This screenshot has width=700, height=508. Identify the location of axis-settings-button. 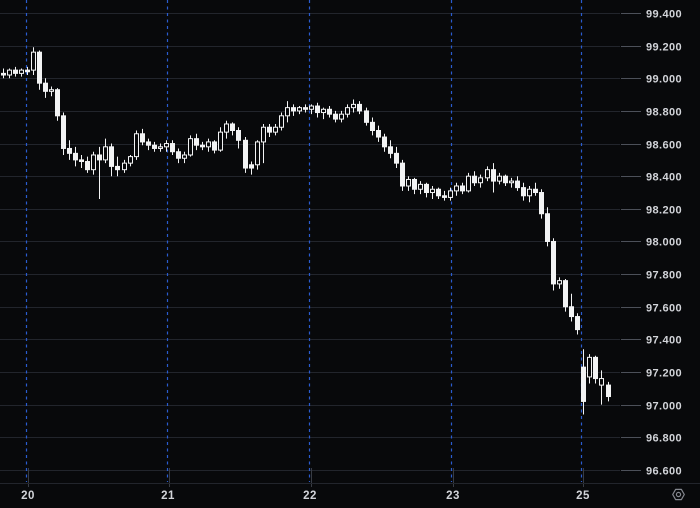
(678, 494).